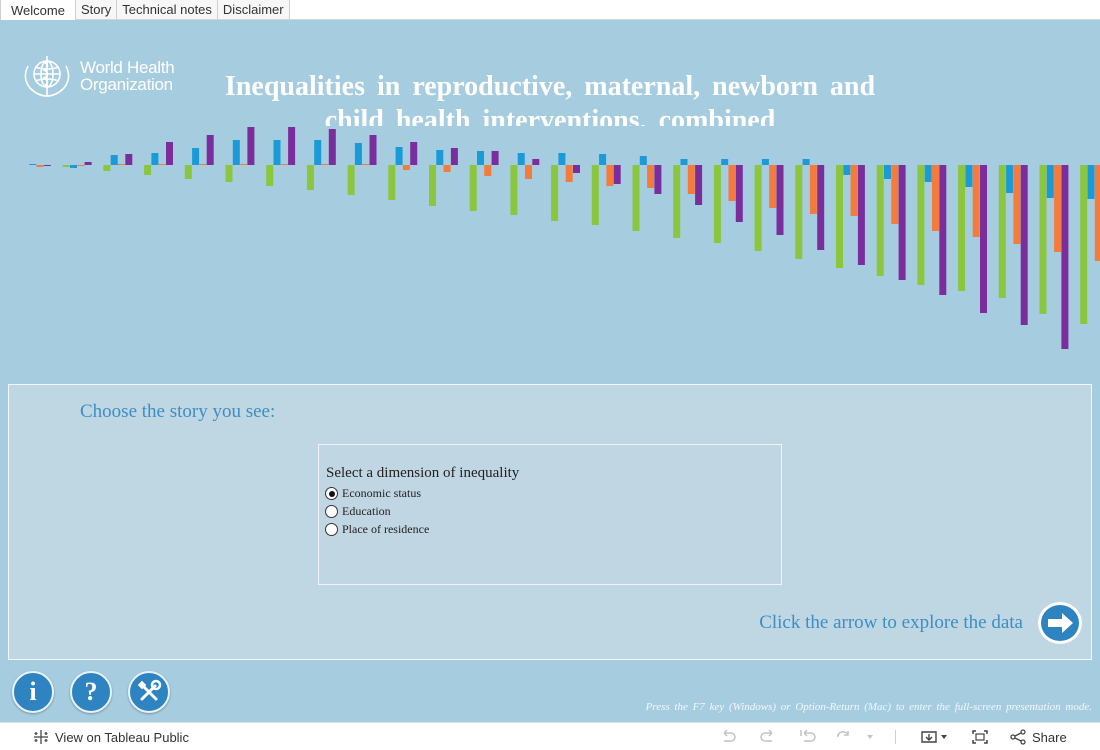 This screenshot has width=1100, height=750. Describe the element at coordinates (38, 10) in the screenshot. I see `tab-welcome: Welcome` at that location.